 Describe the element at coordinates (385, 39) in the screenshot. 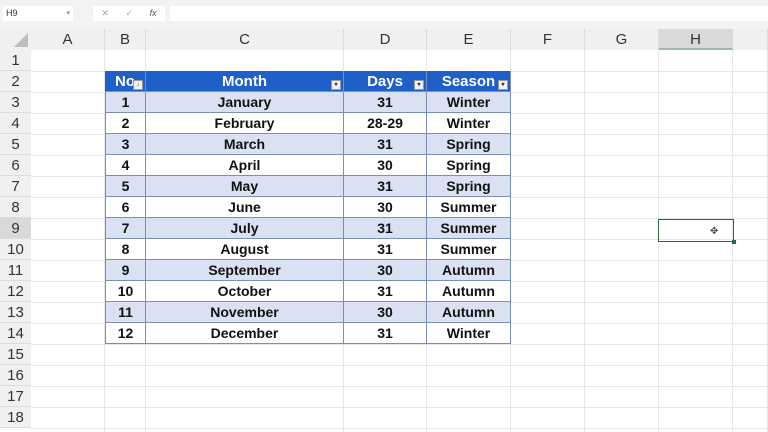

I see `column-header-d: D` at that location.